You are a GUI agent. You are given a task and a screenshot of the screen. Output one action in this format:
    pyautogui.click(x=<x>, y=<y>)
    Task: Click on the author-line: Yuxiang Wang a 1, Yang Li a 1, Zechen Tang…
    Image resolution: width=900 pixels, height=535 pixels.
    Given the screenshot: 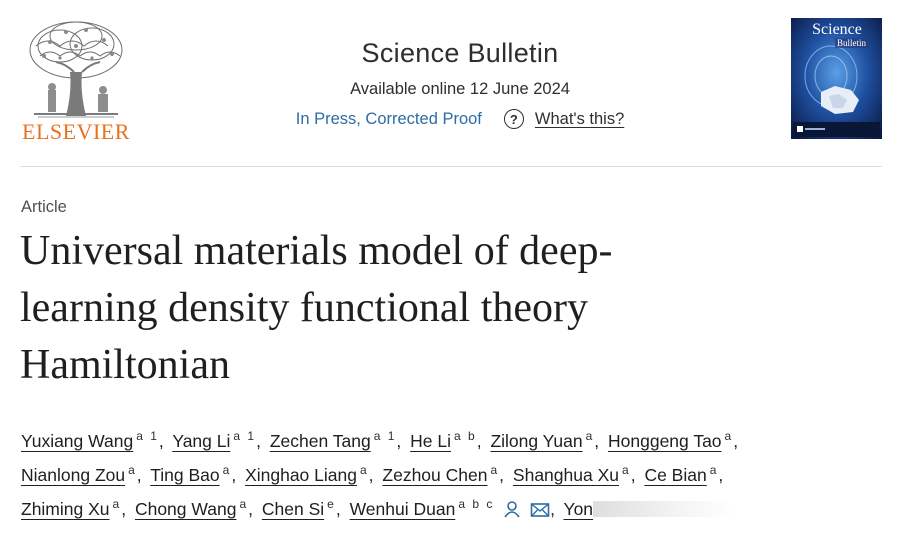 What is the action you would take?
    pyautogui.click(x=380, y=440)
    